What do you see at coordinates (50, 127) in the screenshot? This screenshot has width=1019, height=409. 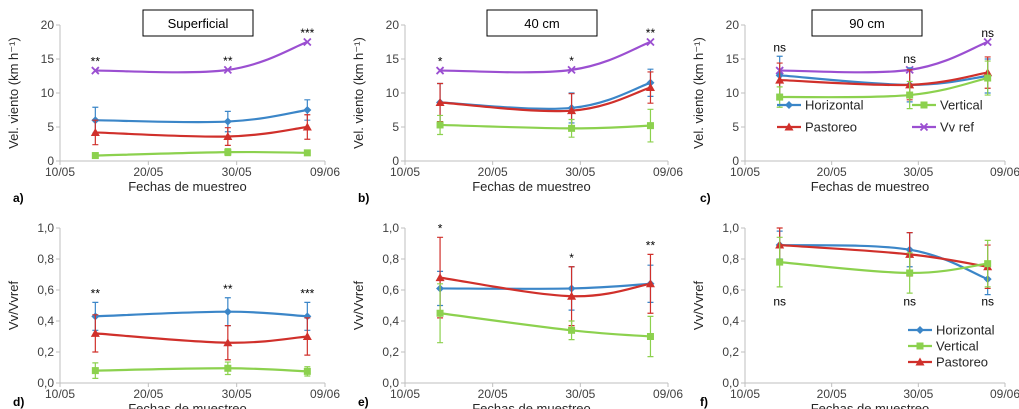 I see `y-tick-label: 5` at bounding box center [50, 127].